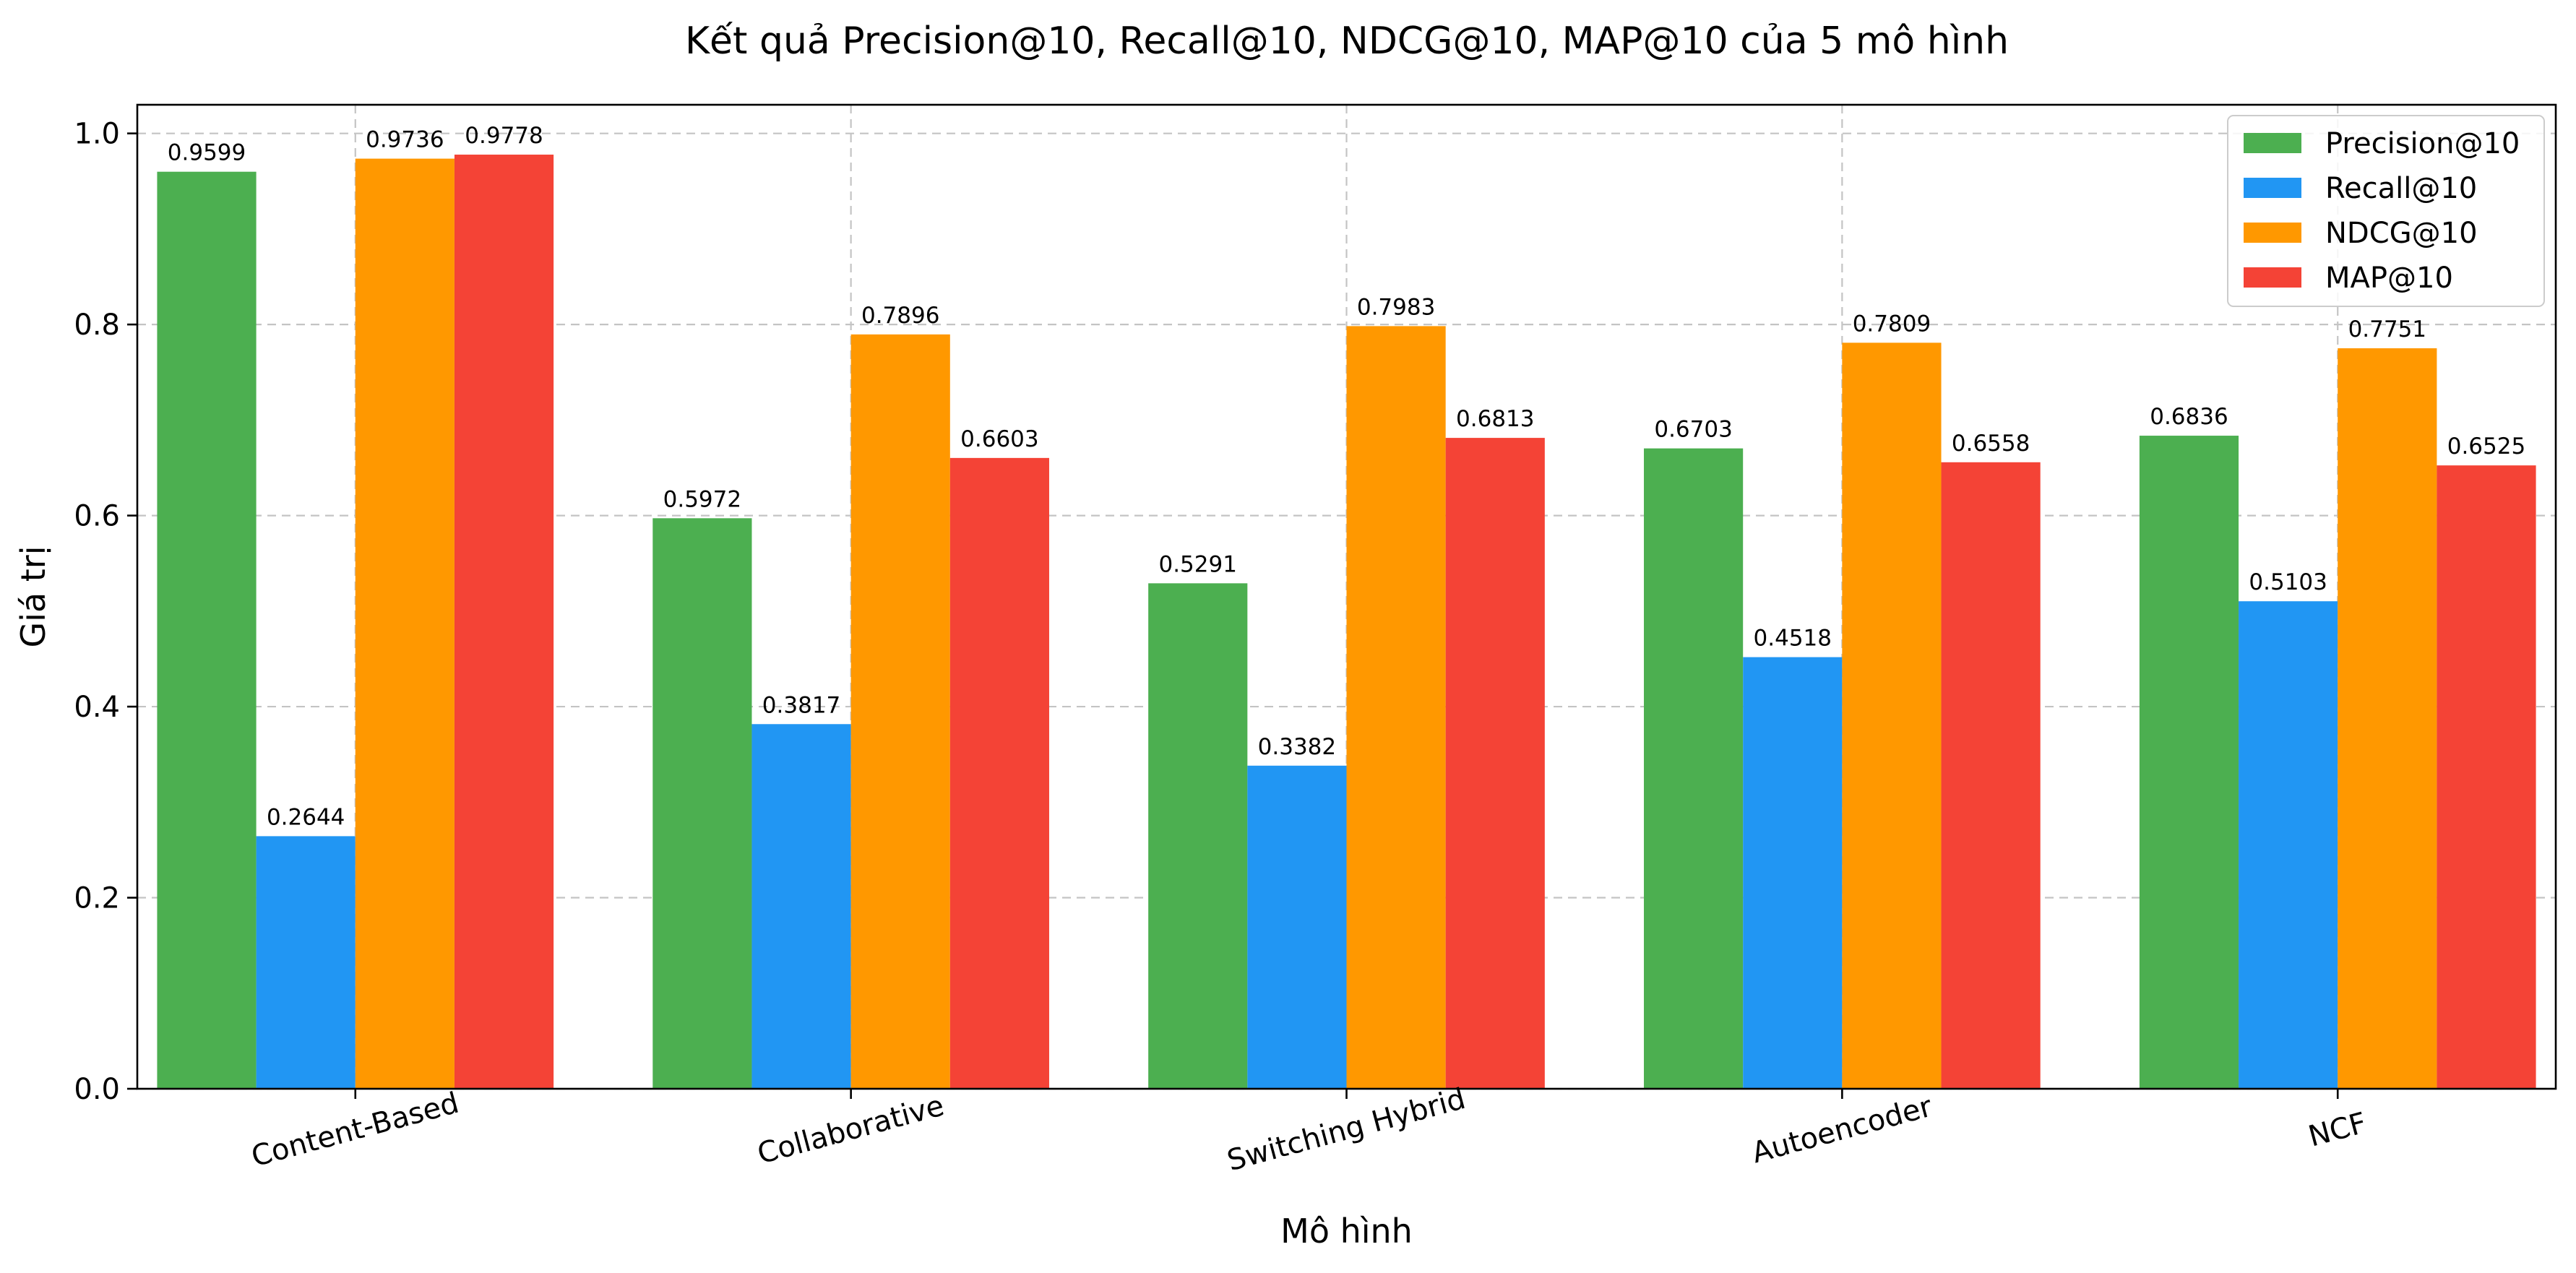 The height and width of the screenshot is (1273, 2576). Describe the element at coordinates (2486, 446) in the screenshot. I see `bar-value-label: 0.6525` at that location.